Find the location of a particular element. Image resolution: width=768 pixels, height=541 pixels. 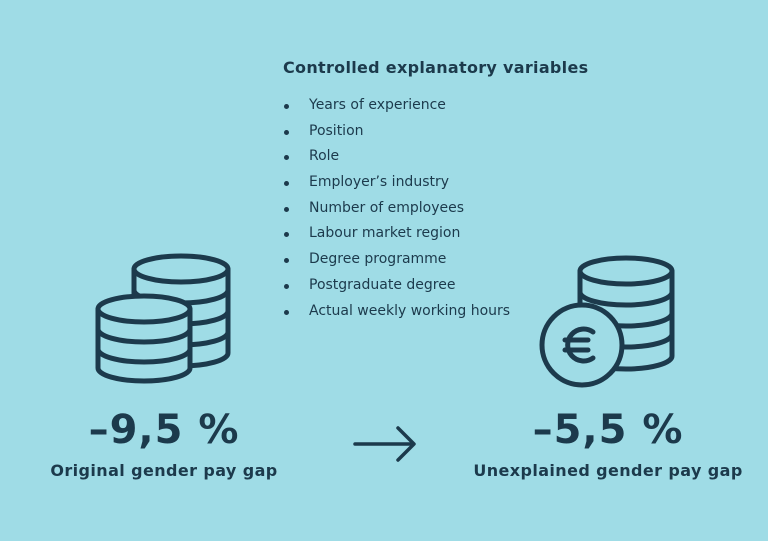

variables-title: Controlled explanatory variables is located at coordinates (436, 67).